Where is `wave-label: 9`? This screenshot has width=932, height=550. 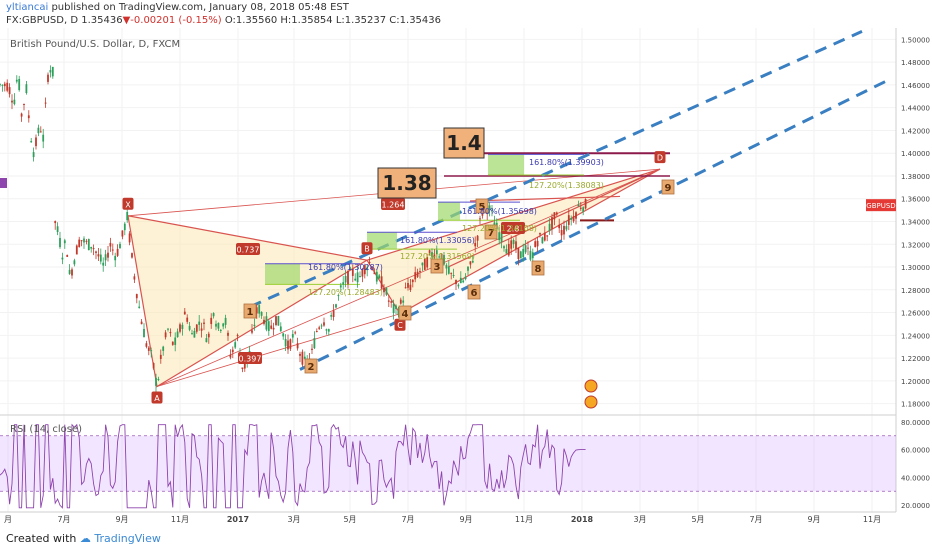 wave-label: 9 is located at coordinates (668, 188).